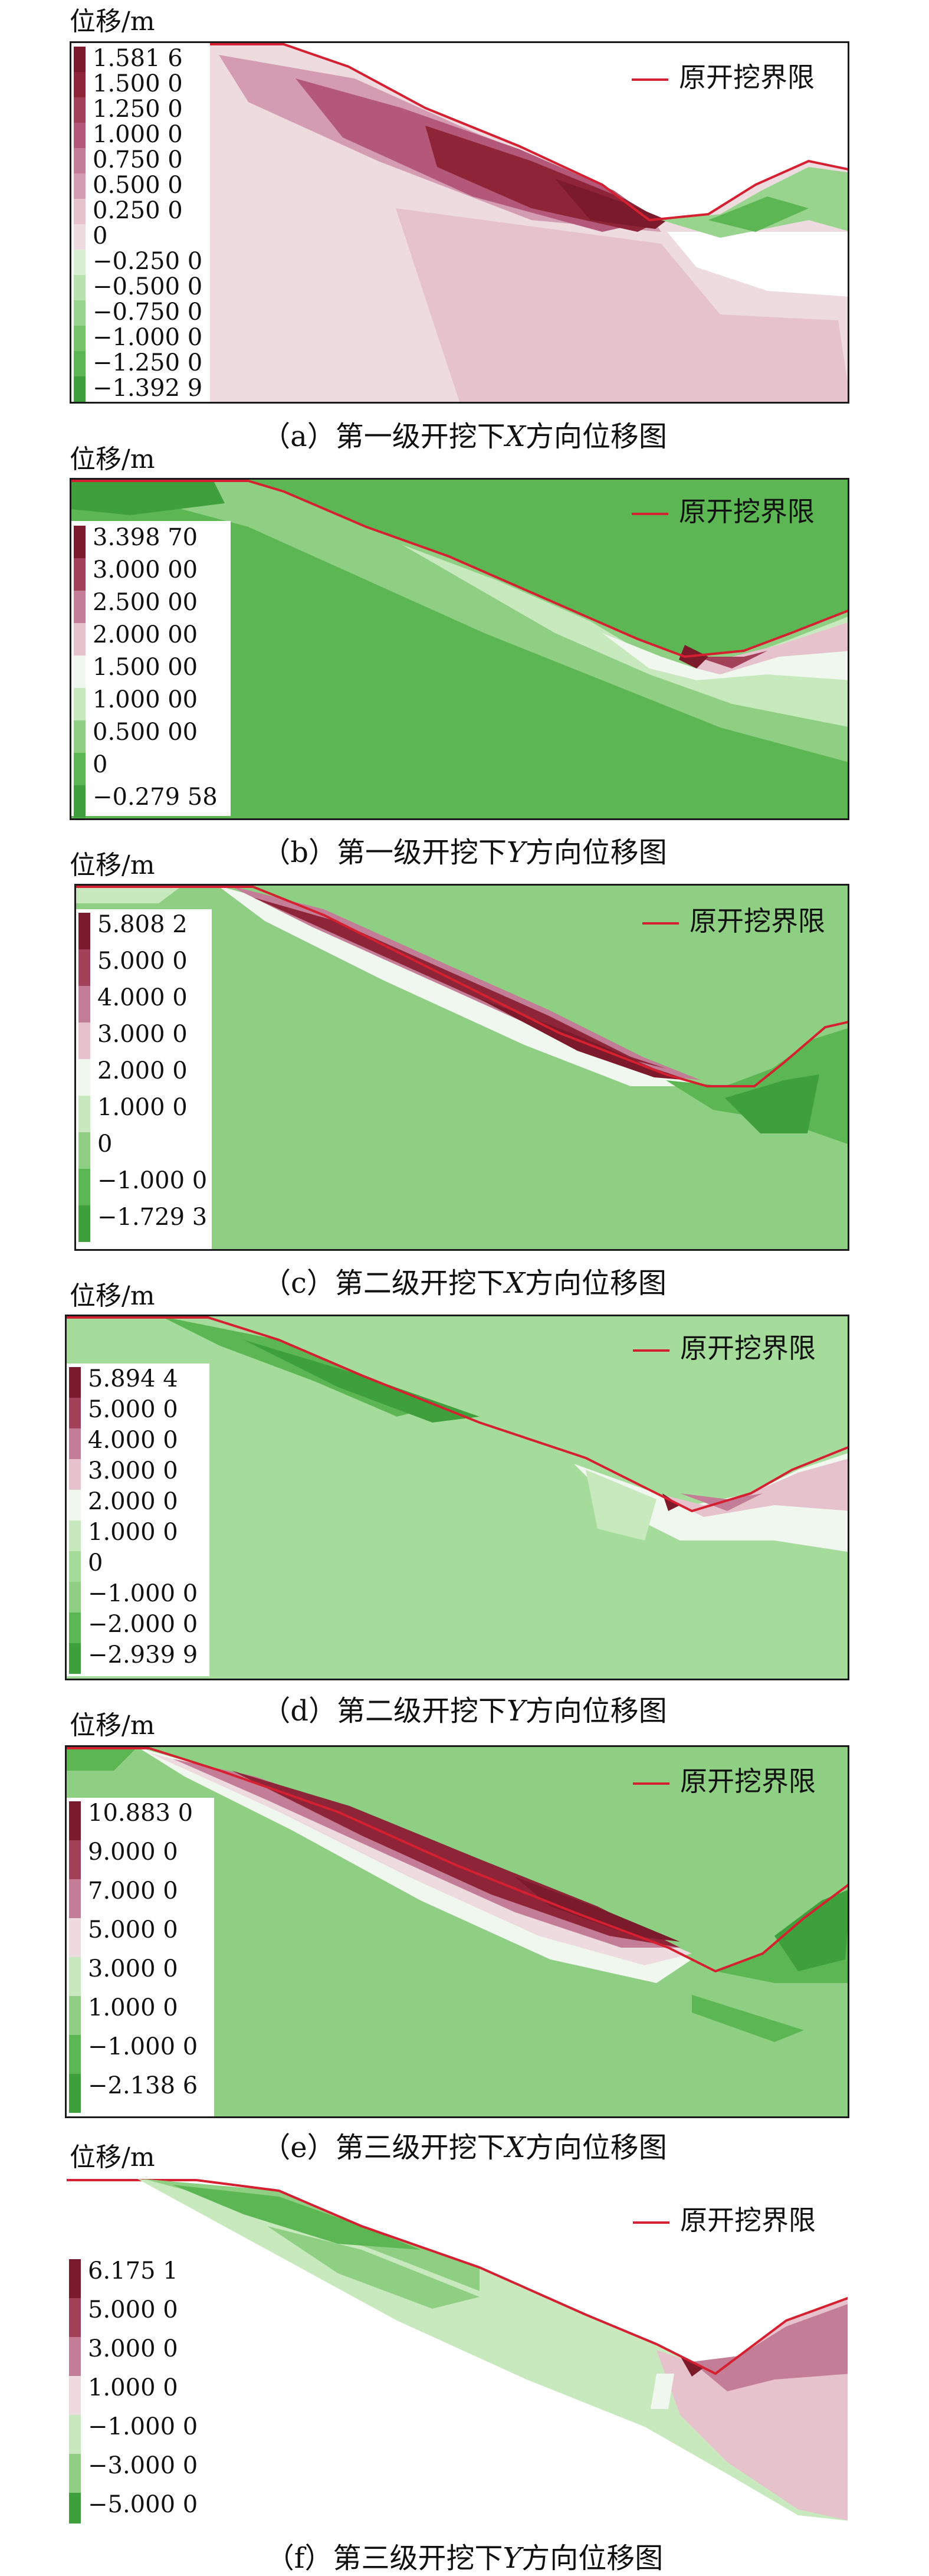 This screenshot has width=929, height=2576. What do you see at coordinates (148, 362) in the screenshot?
I see `legend-value: −1.250 0` at bounding box center [148, 362].